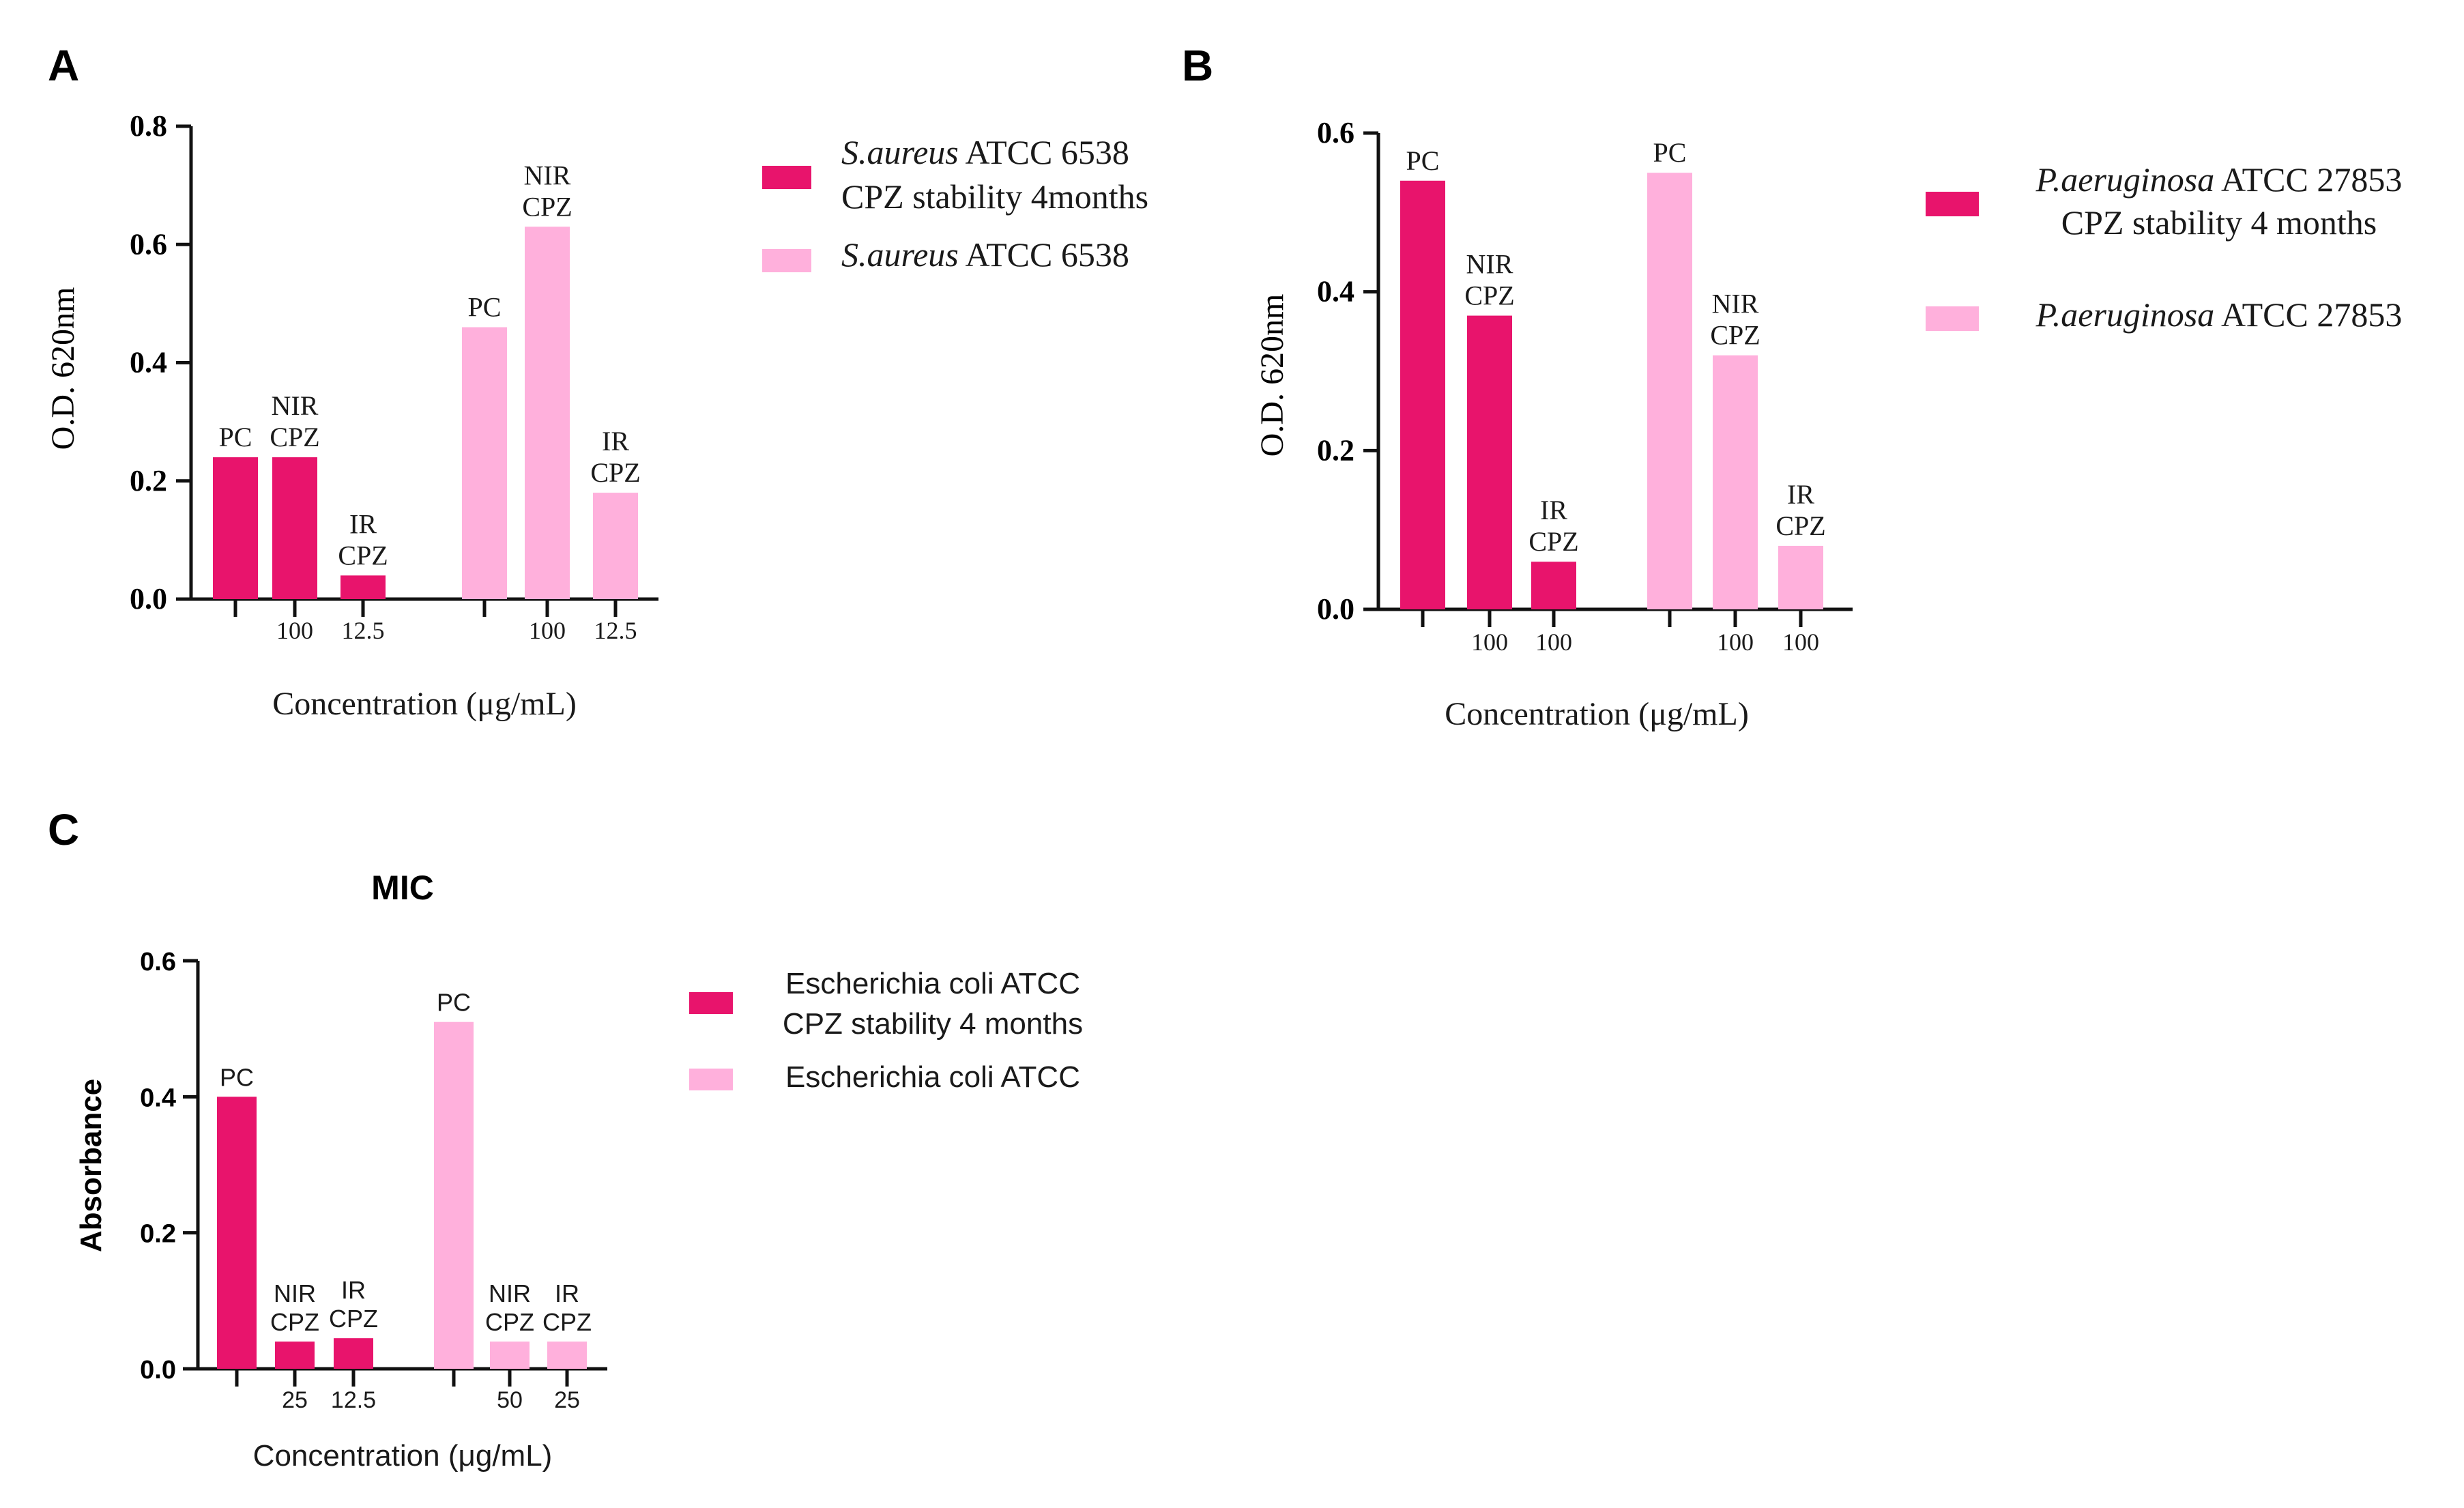 The height and width of the screenshot is (1508, 2464). Describe the element at coordinates (63, 65) in the screenshot. I see `panel-label: A` at that location.